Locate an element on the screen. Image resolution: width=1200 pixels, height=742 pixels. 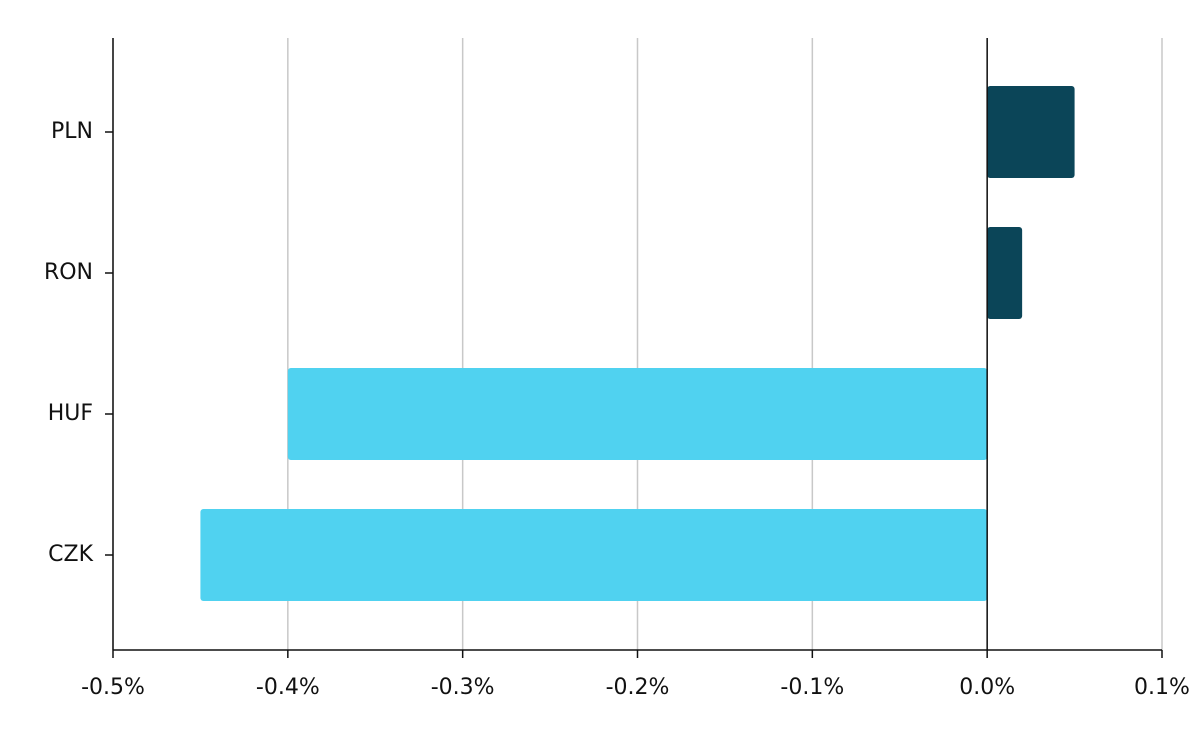
y-tick-label: PLN is located at coordinates (72, 131).